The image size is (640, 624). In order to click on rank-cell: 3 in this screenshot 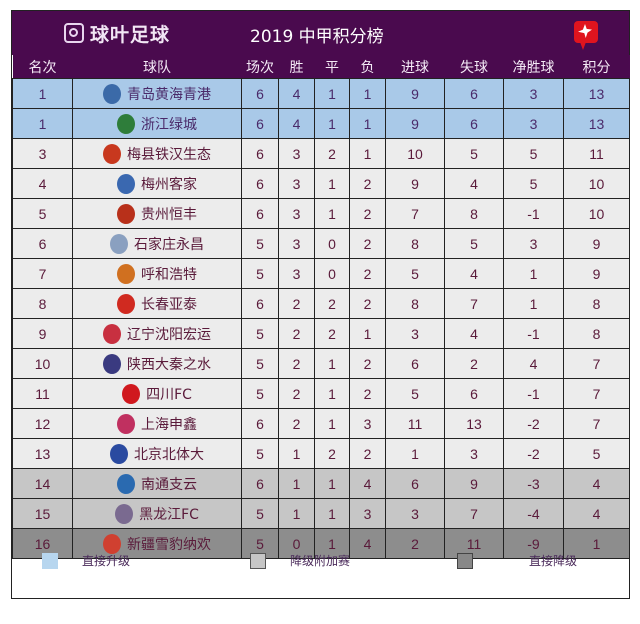, I will do `click(42, 153)`.